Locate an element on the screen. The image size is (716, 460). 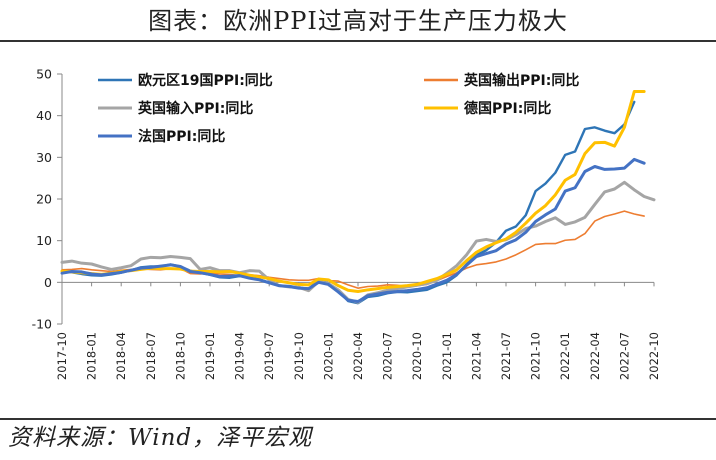
x-tick-label: 2019-04 is located at coordinates (240, 356).